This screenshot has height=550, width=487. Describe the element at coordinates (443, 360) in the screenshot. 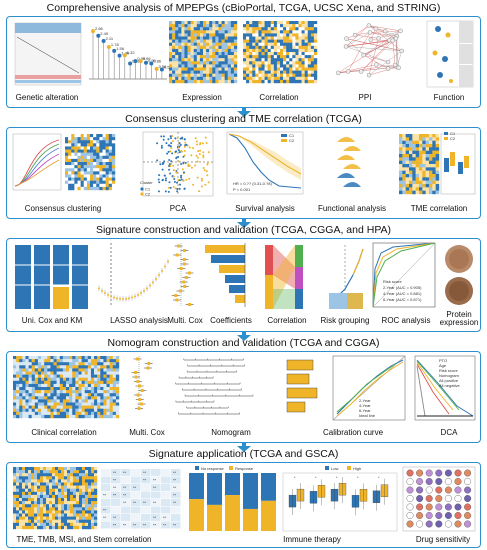

I see `dca-legend-pto: PTO` at that location.